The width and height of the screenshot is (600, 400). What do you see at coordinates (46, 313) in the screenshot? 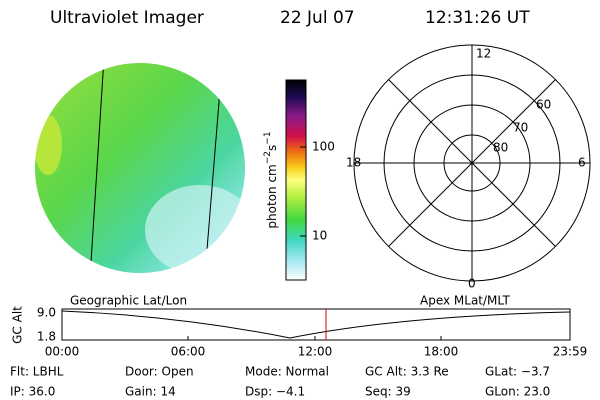
I see `y-tick: 9.0` at bounding box center [46, 313].